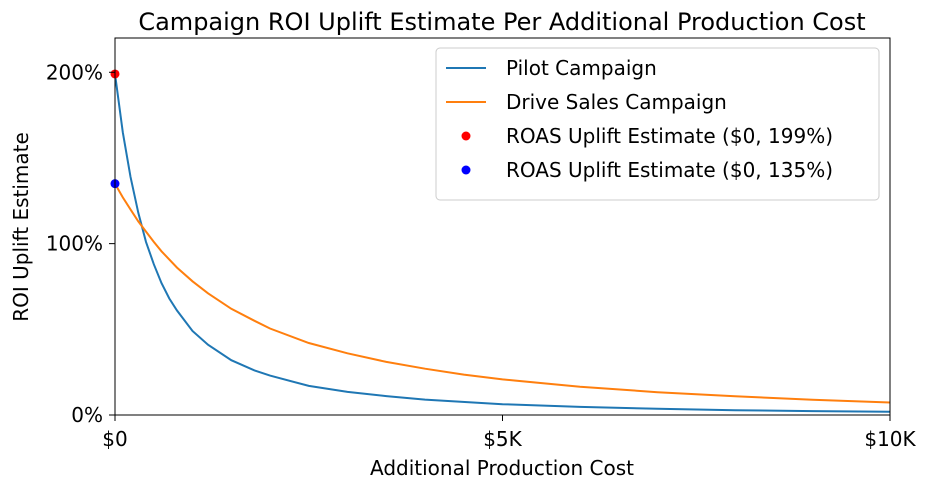 This screenshot has height=490, width=928. Describe the element at coordinates (74, 244) in the screenshot. I see `y-tick-label: 100%` at that location.